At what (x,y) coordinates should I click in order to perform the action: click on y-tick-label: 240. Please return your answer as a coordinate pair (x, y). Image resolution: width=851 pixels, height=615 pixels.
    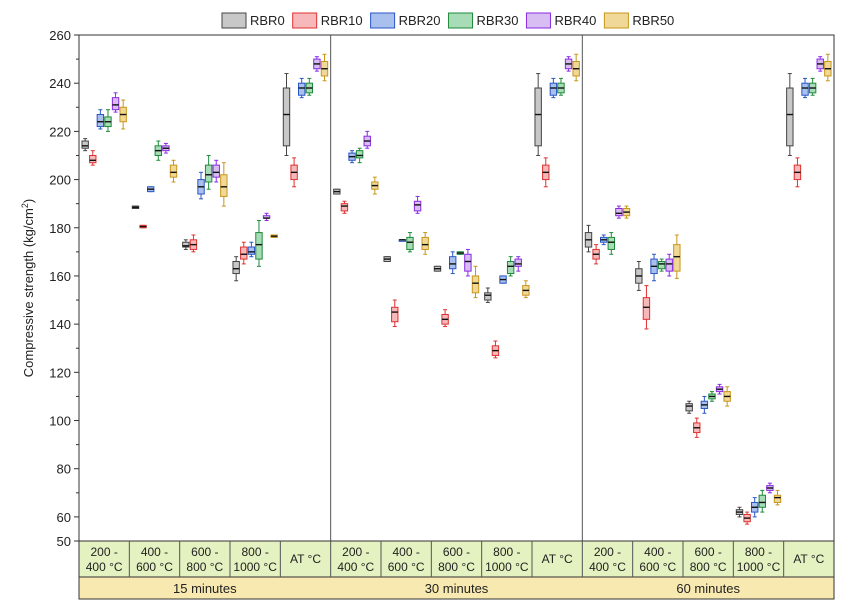
    Looking at the image, I should click on (60, 83).